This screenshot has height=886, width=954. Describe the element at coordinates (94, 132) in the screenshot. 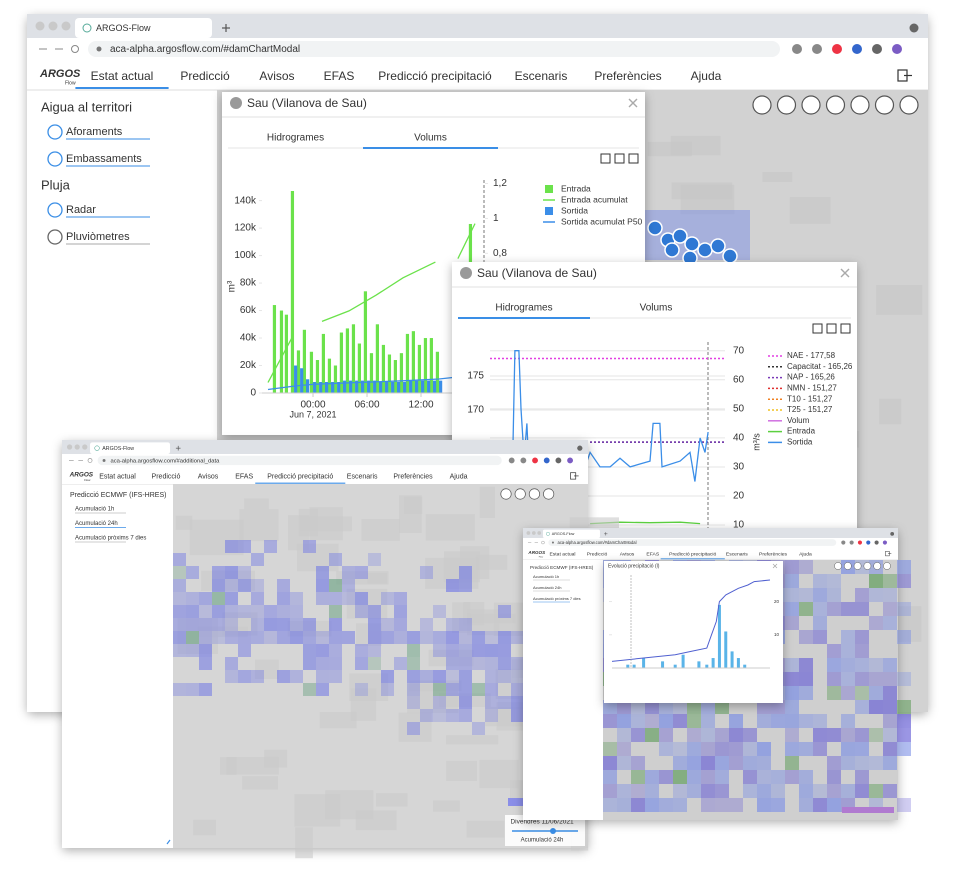

I see `sidebar-item: Aforaments` at that location.